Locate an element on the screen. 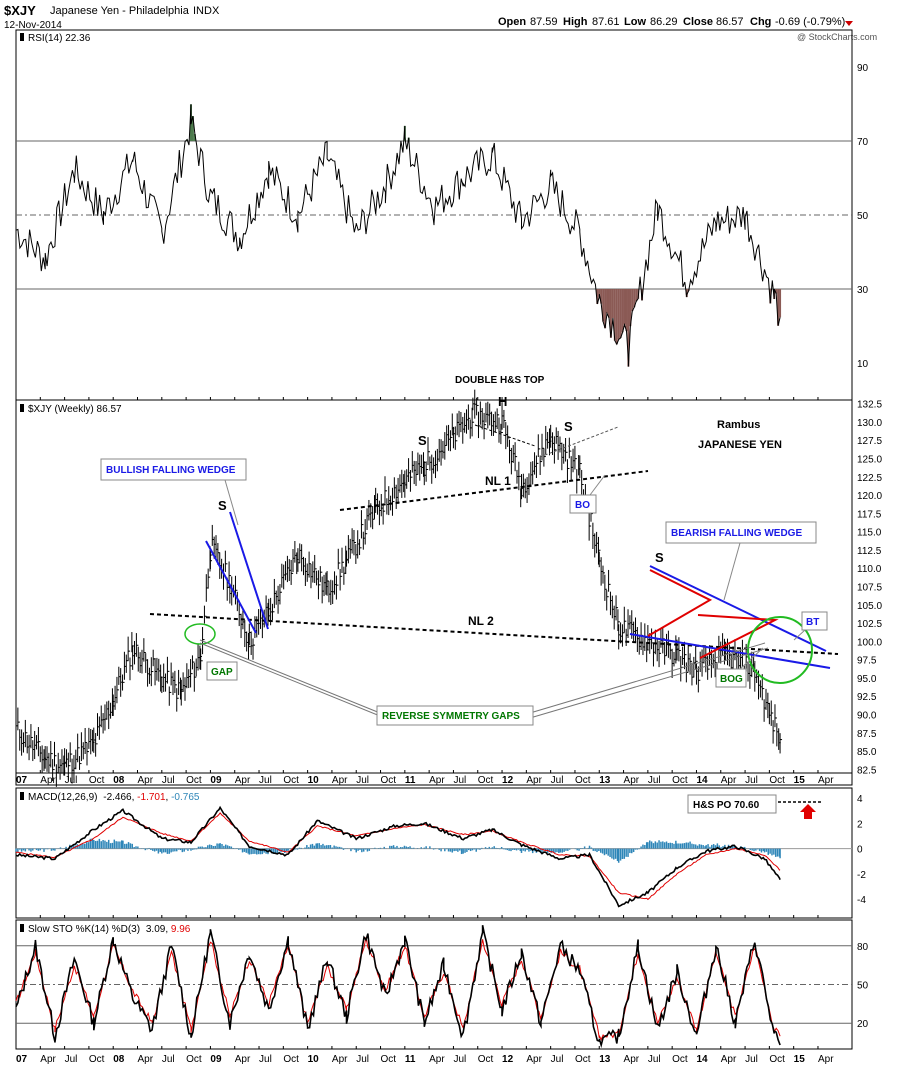 The height and width of the screenshot is (1069, 900). price-y-tick: 120.0 is located at coordinates (869, 496).